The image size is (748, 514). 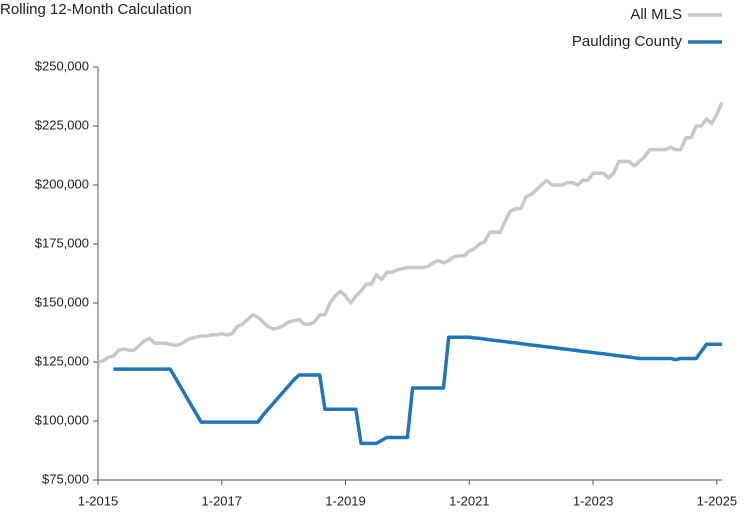 I want to click on y-tick-label: $100,000, so click(x=62, y=419).